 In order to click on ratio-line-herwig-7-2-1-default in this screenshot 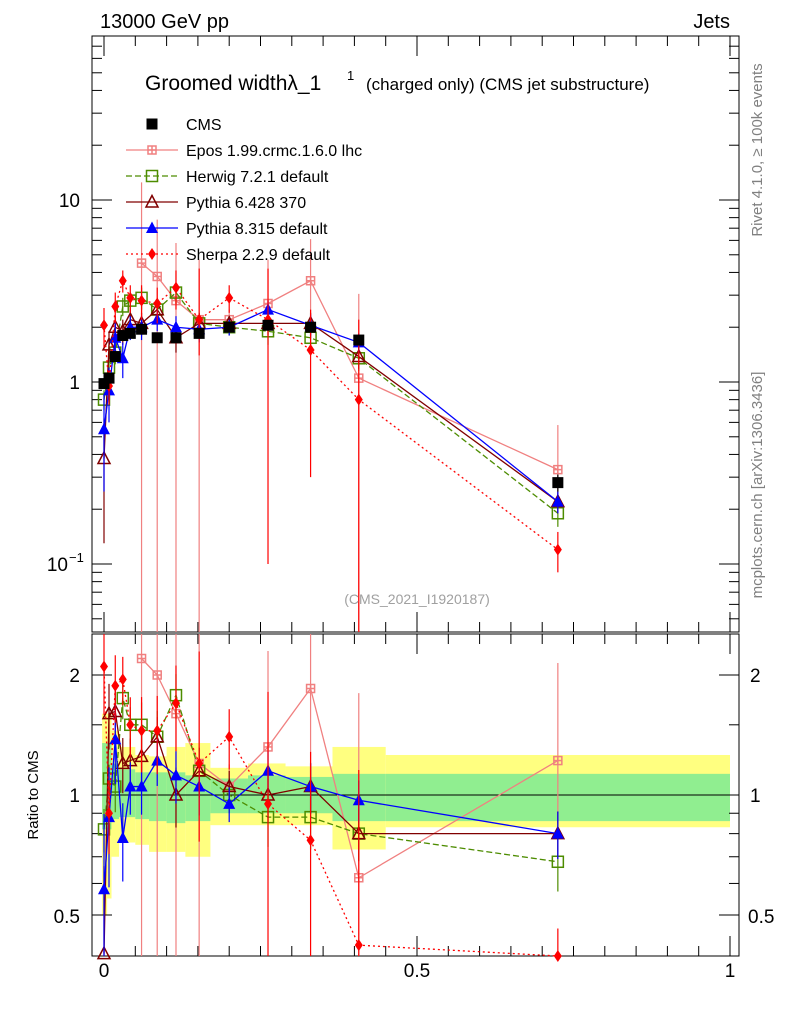, I will do `click(330, 778)`.